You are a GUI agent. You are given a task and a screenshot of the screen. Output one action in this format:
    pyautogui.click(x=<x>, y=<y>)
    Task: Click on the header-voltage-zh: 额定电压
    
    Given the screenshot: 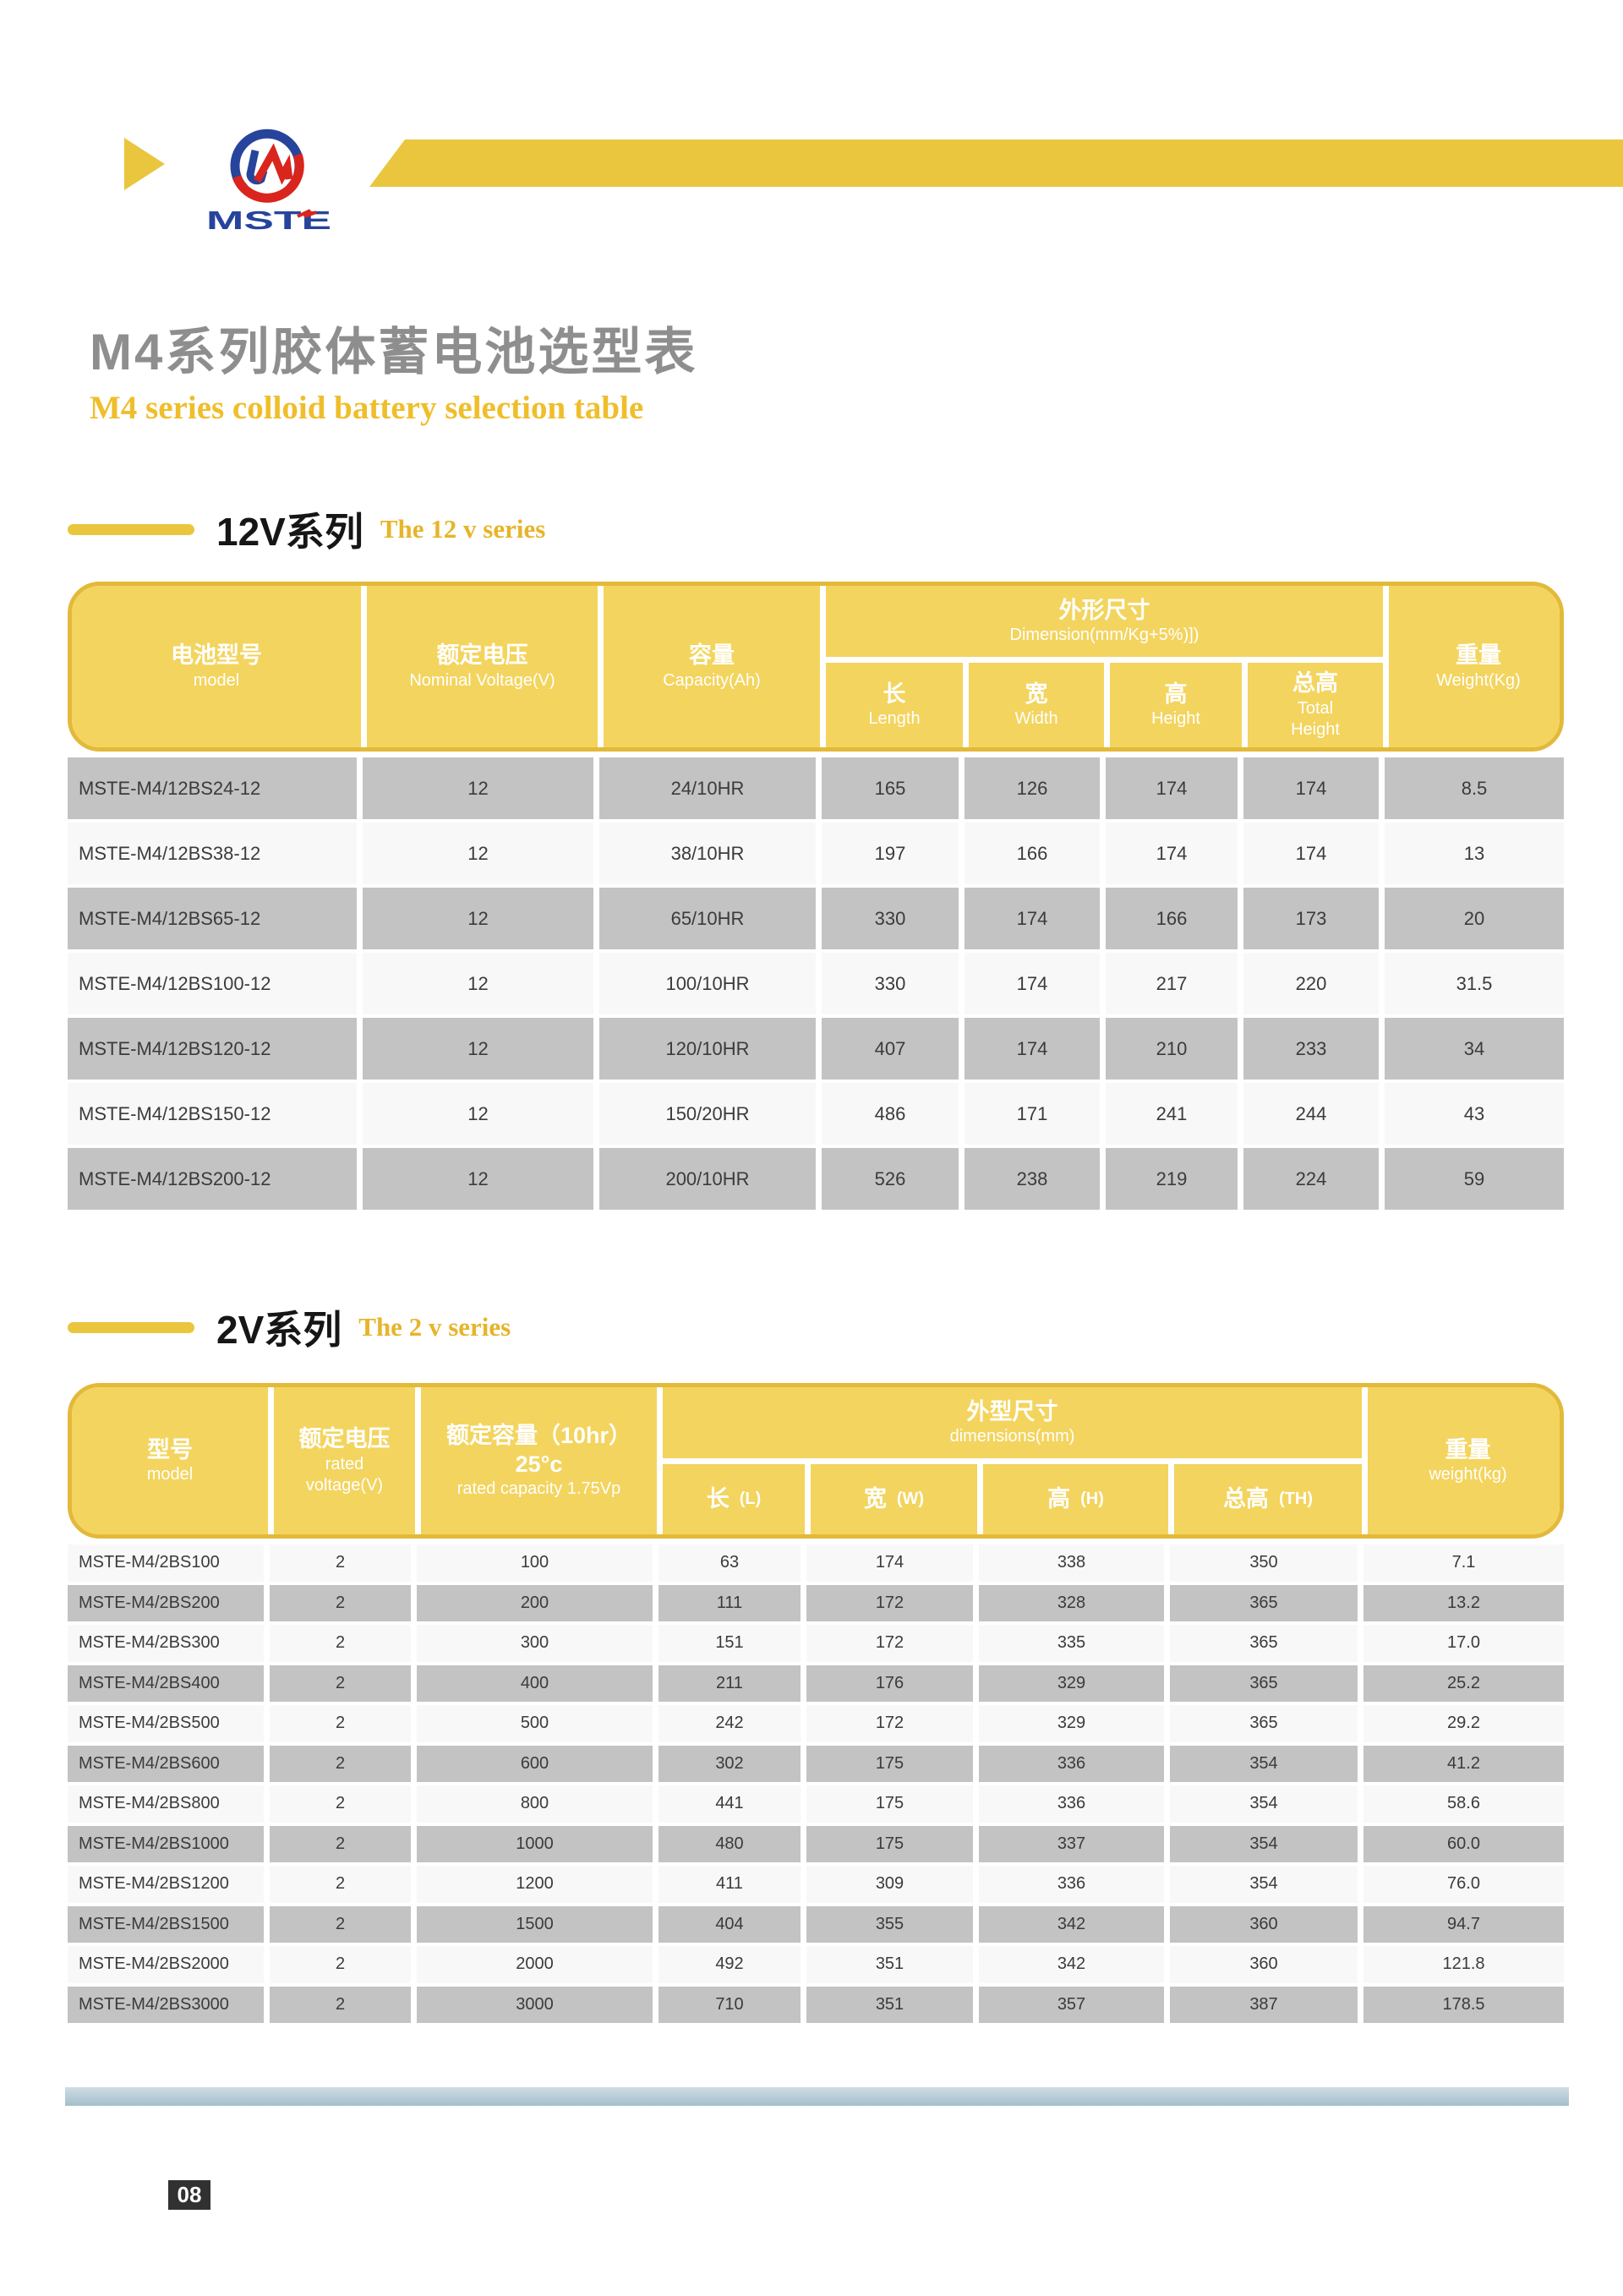 What is the action you would take?
    pyautogui.click(x=345, y=1439)
    